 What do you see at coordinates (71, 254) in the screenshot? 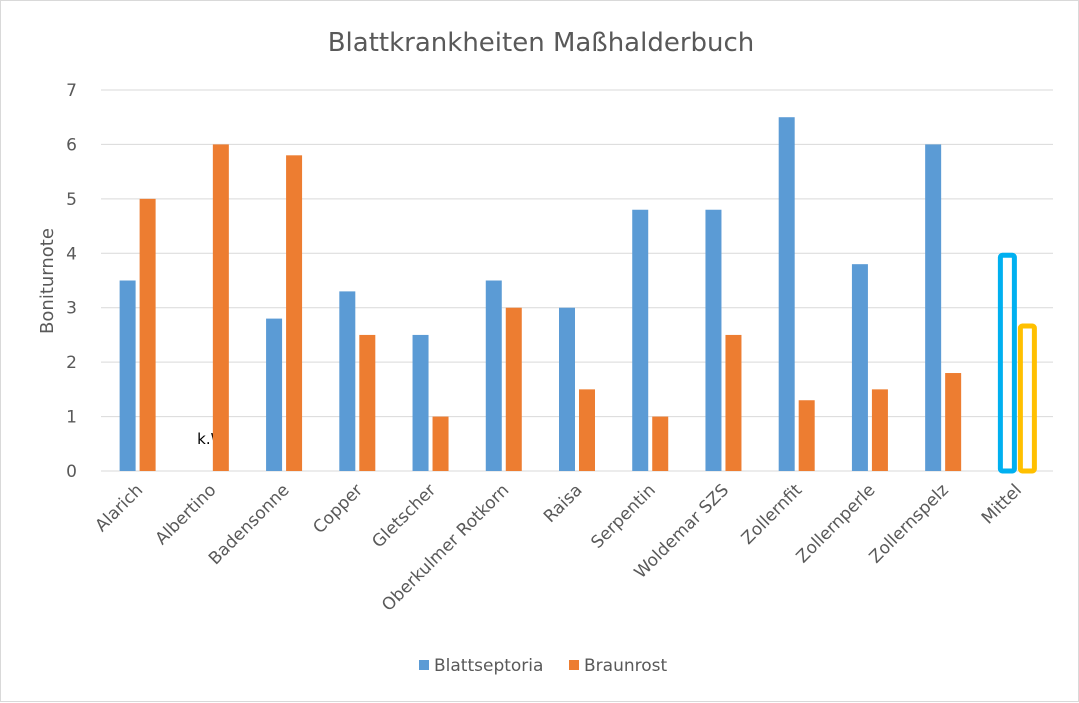
I see `y-tick-label: 4` at bounding box center [71, 254].